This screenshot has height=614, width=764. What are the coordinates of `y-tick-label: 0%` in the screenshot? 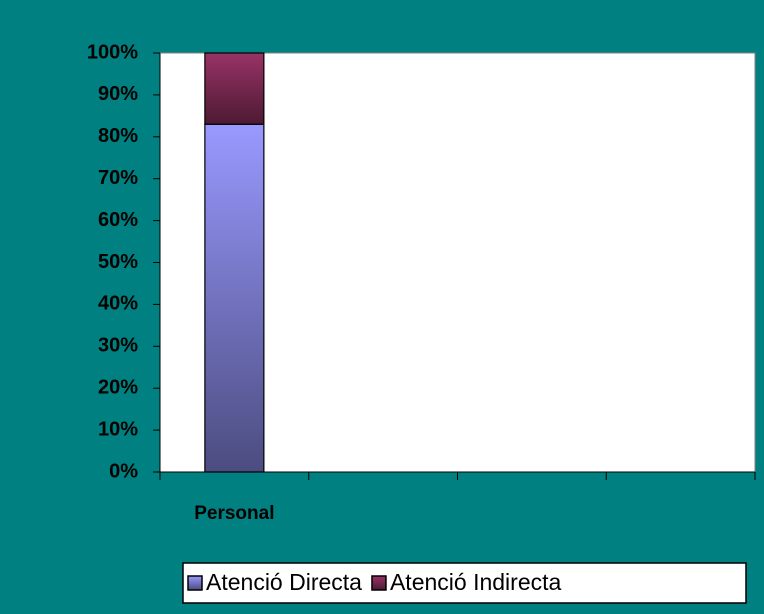 It's located at (123, 471).